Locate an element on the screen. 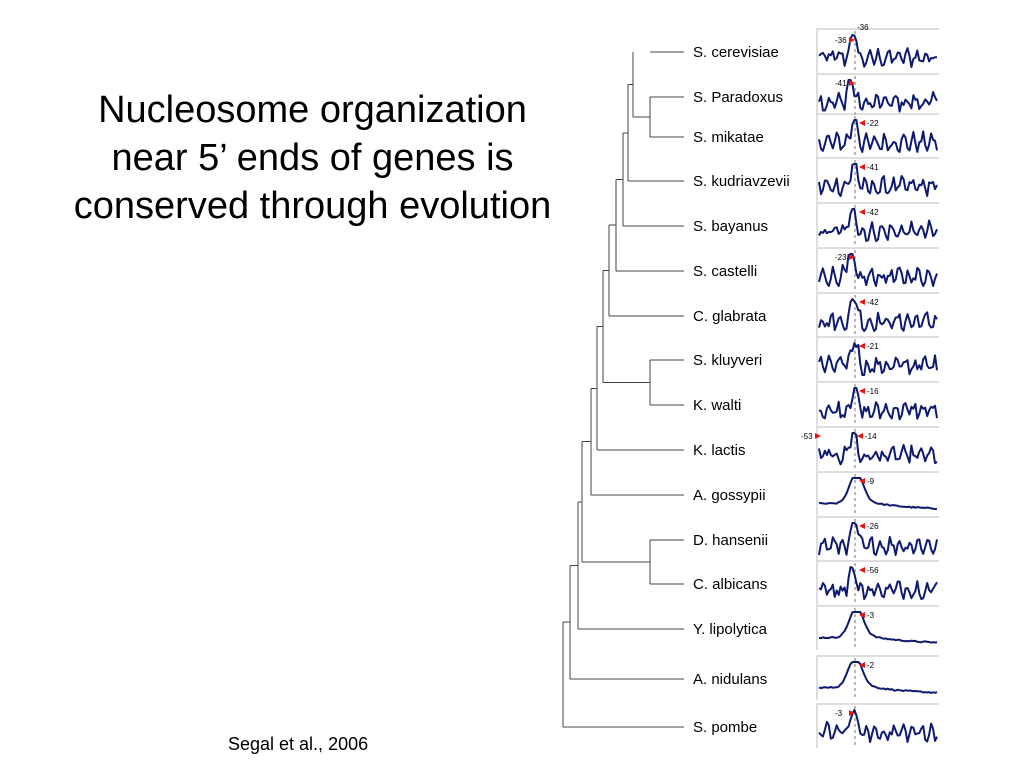 The height and width of the screenshot is (768, 1024). species-label: S. kluyveri is located at coordinates (727, 360).